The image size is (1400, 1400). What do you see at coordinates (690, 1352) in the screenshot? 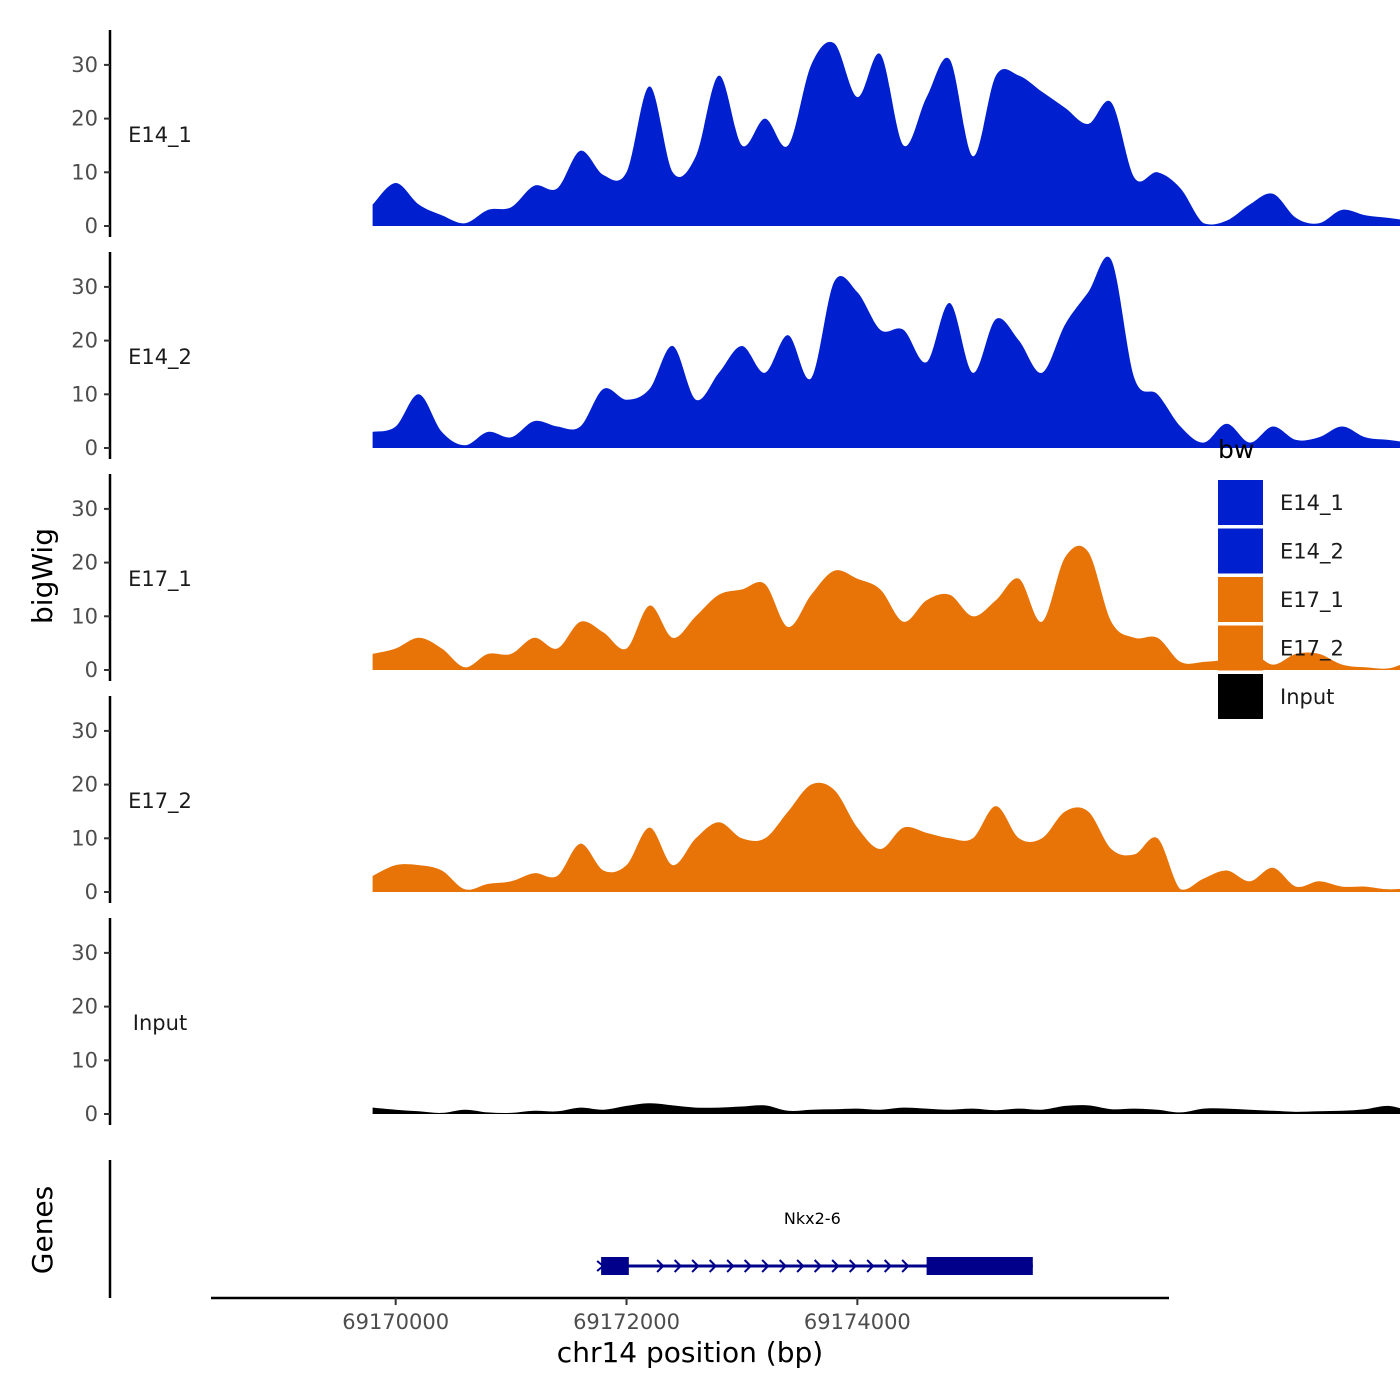
I see `x-axis-title: chr14 position (bp)` at bounding box center [690, 1352].